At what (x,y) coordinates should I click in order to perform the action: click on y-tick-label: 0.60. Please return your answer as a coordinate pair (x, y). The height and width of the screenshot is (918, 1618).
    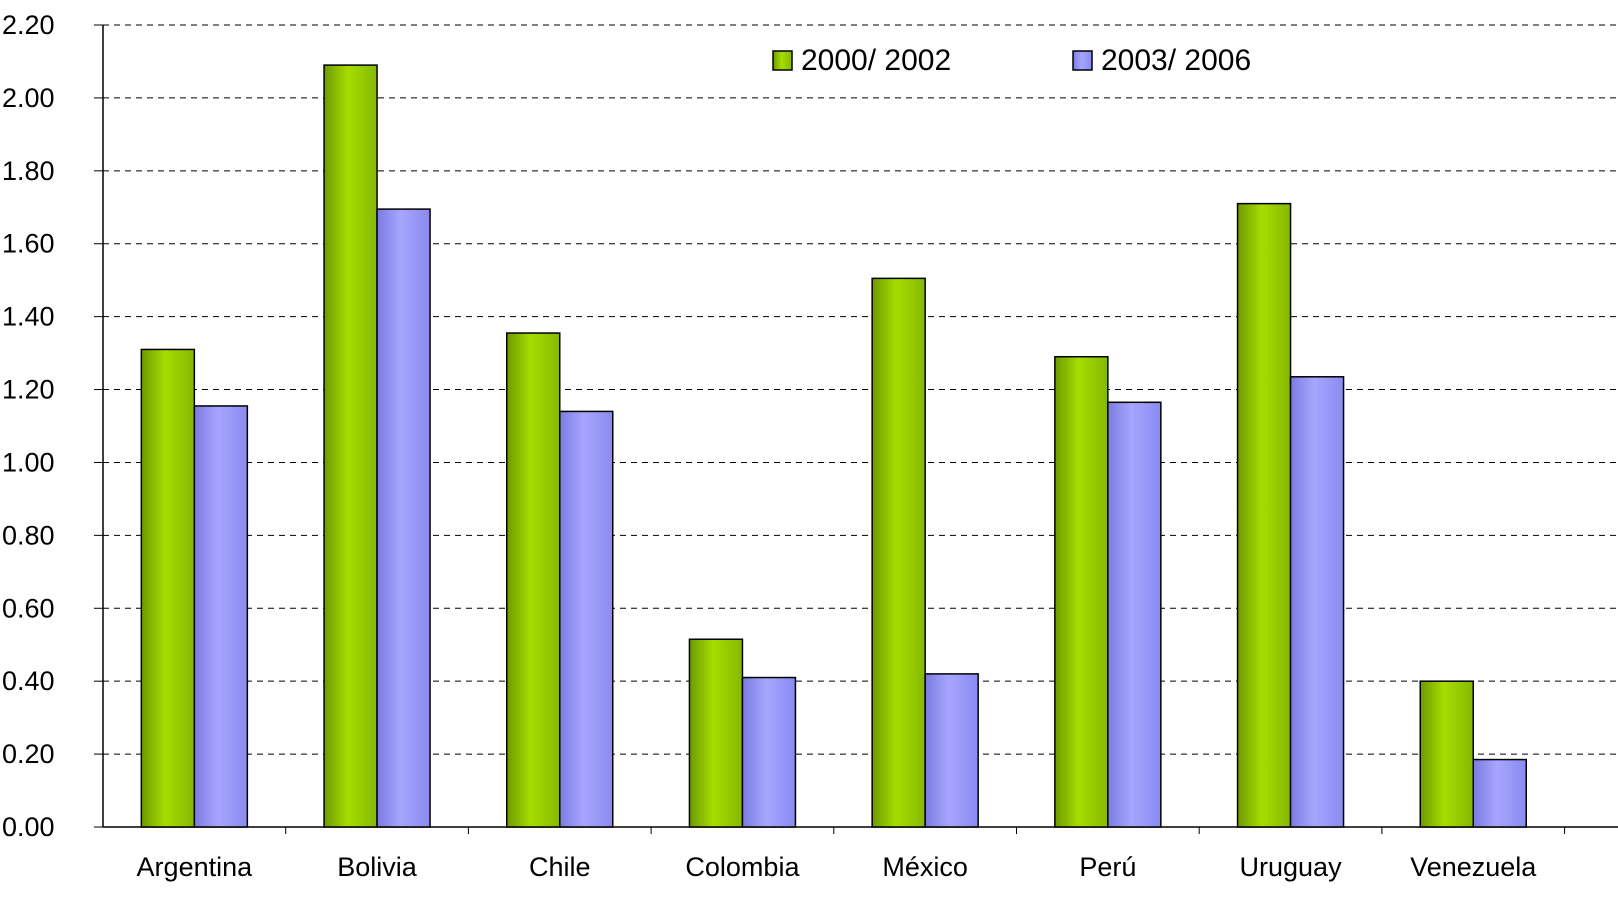
    Looking at the image, I should click on (28, 608).